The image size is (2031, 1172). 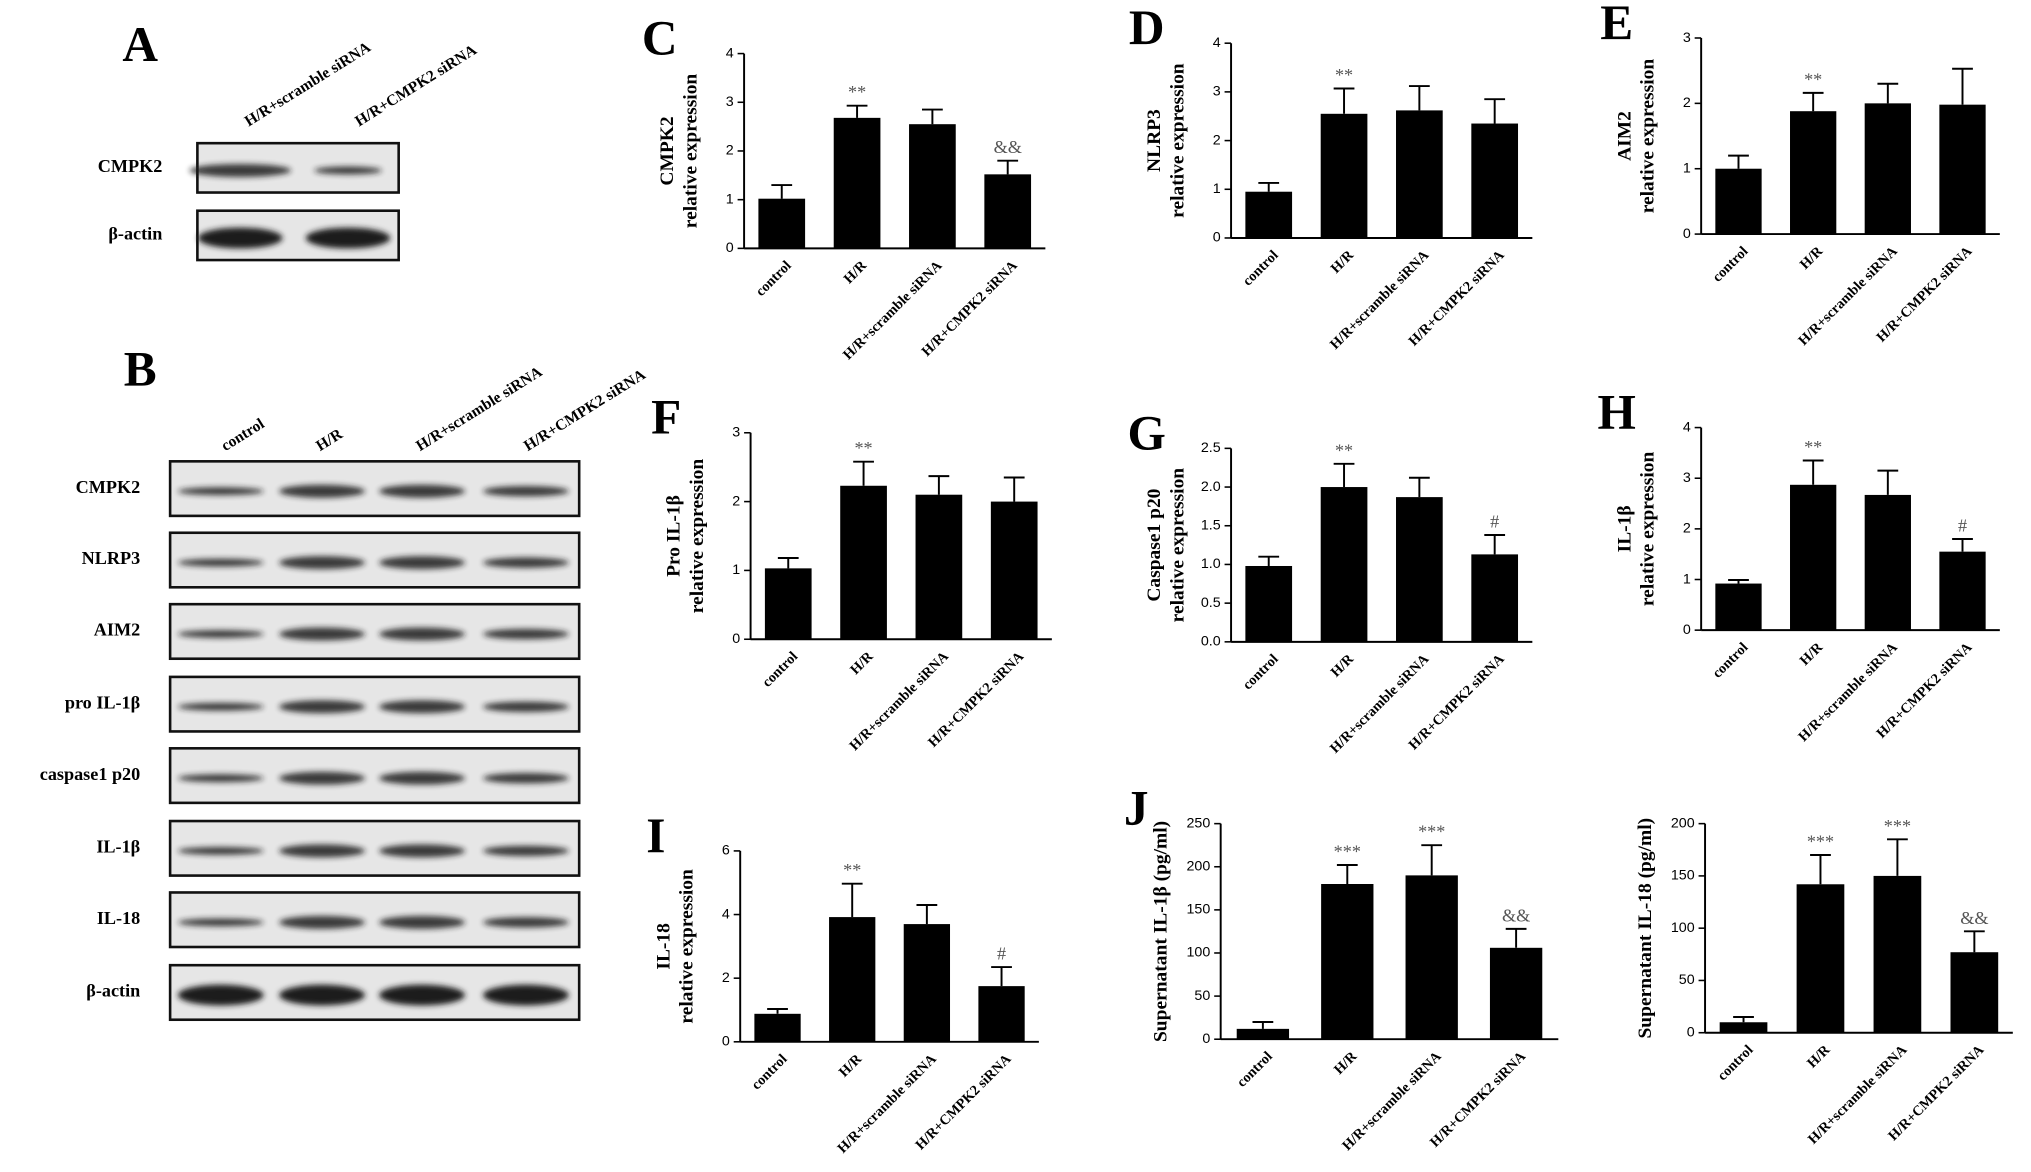 What do you see at coordinates (1624, 528) in the screenshot?
I see `y-axis-label: IL-1β` at bounding box center [1624, 528].